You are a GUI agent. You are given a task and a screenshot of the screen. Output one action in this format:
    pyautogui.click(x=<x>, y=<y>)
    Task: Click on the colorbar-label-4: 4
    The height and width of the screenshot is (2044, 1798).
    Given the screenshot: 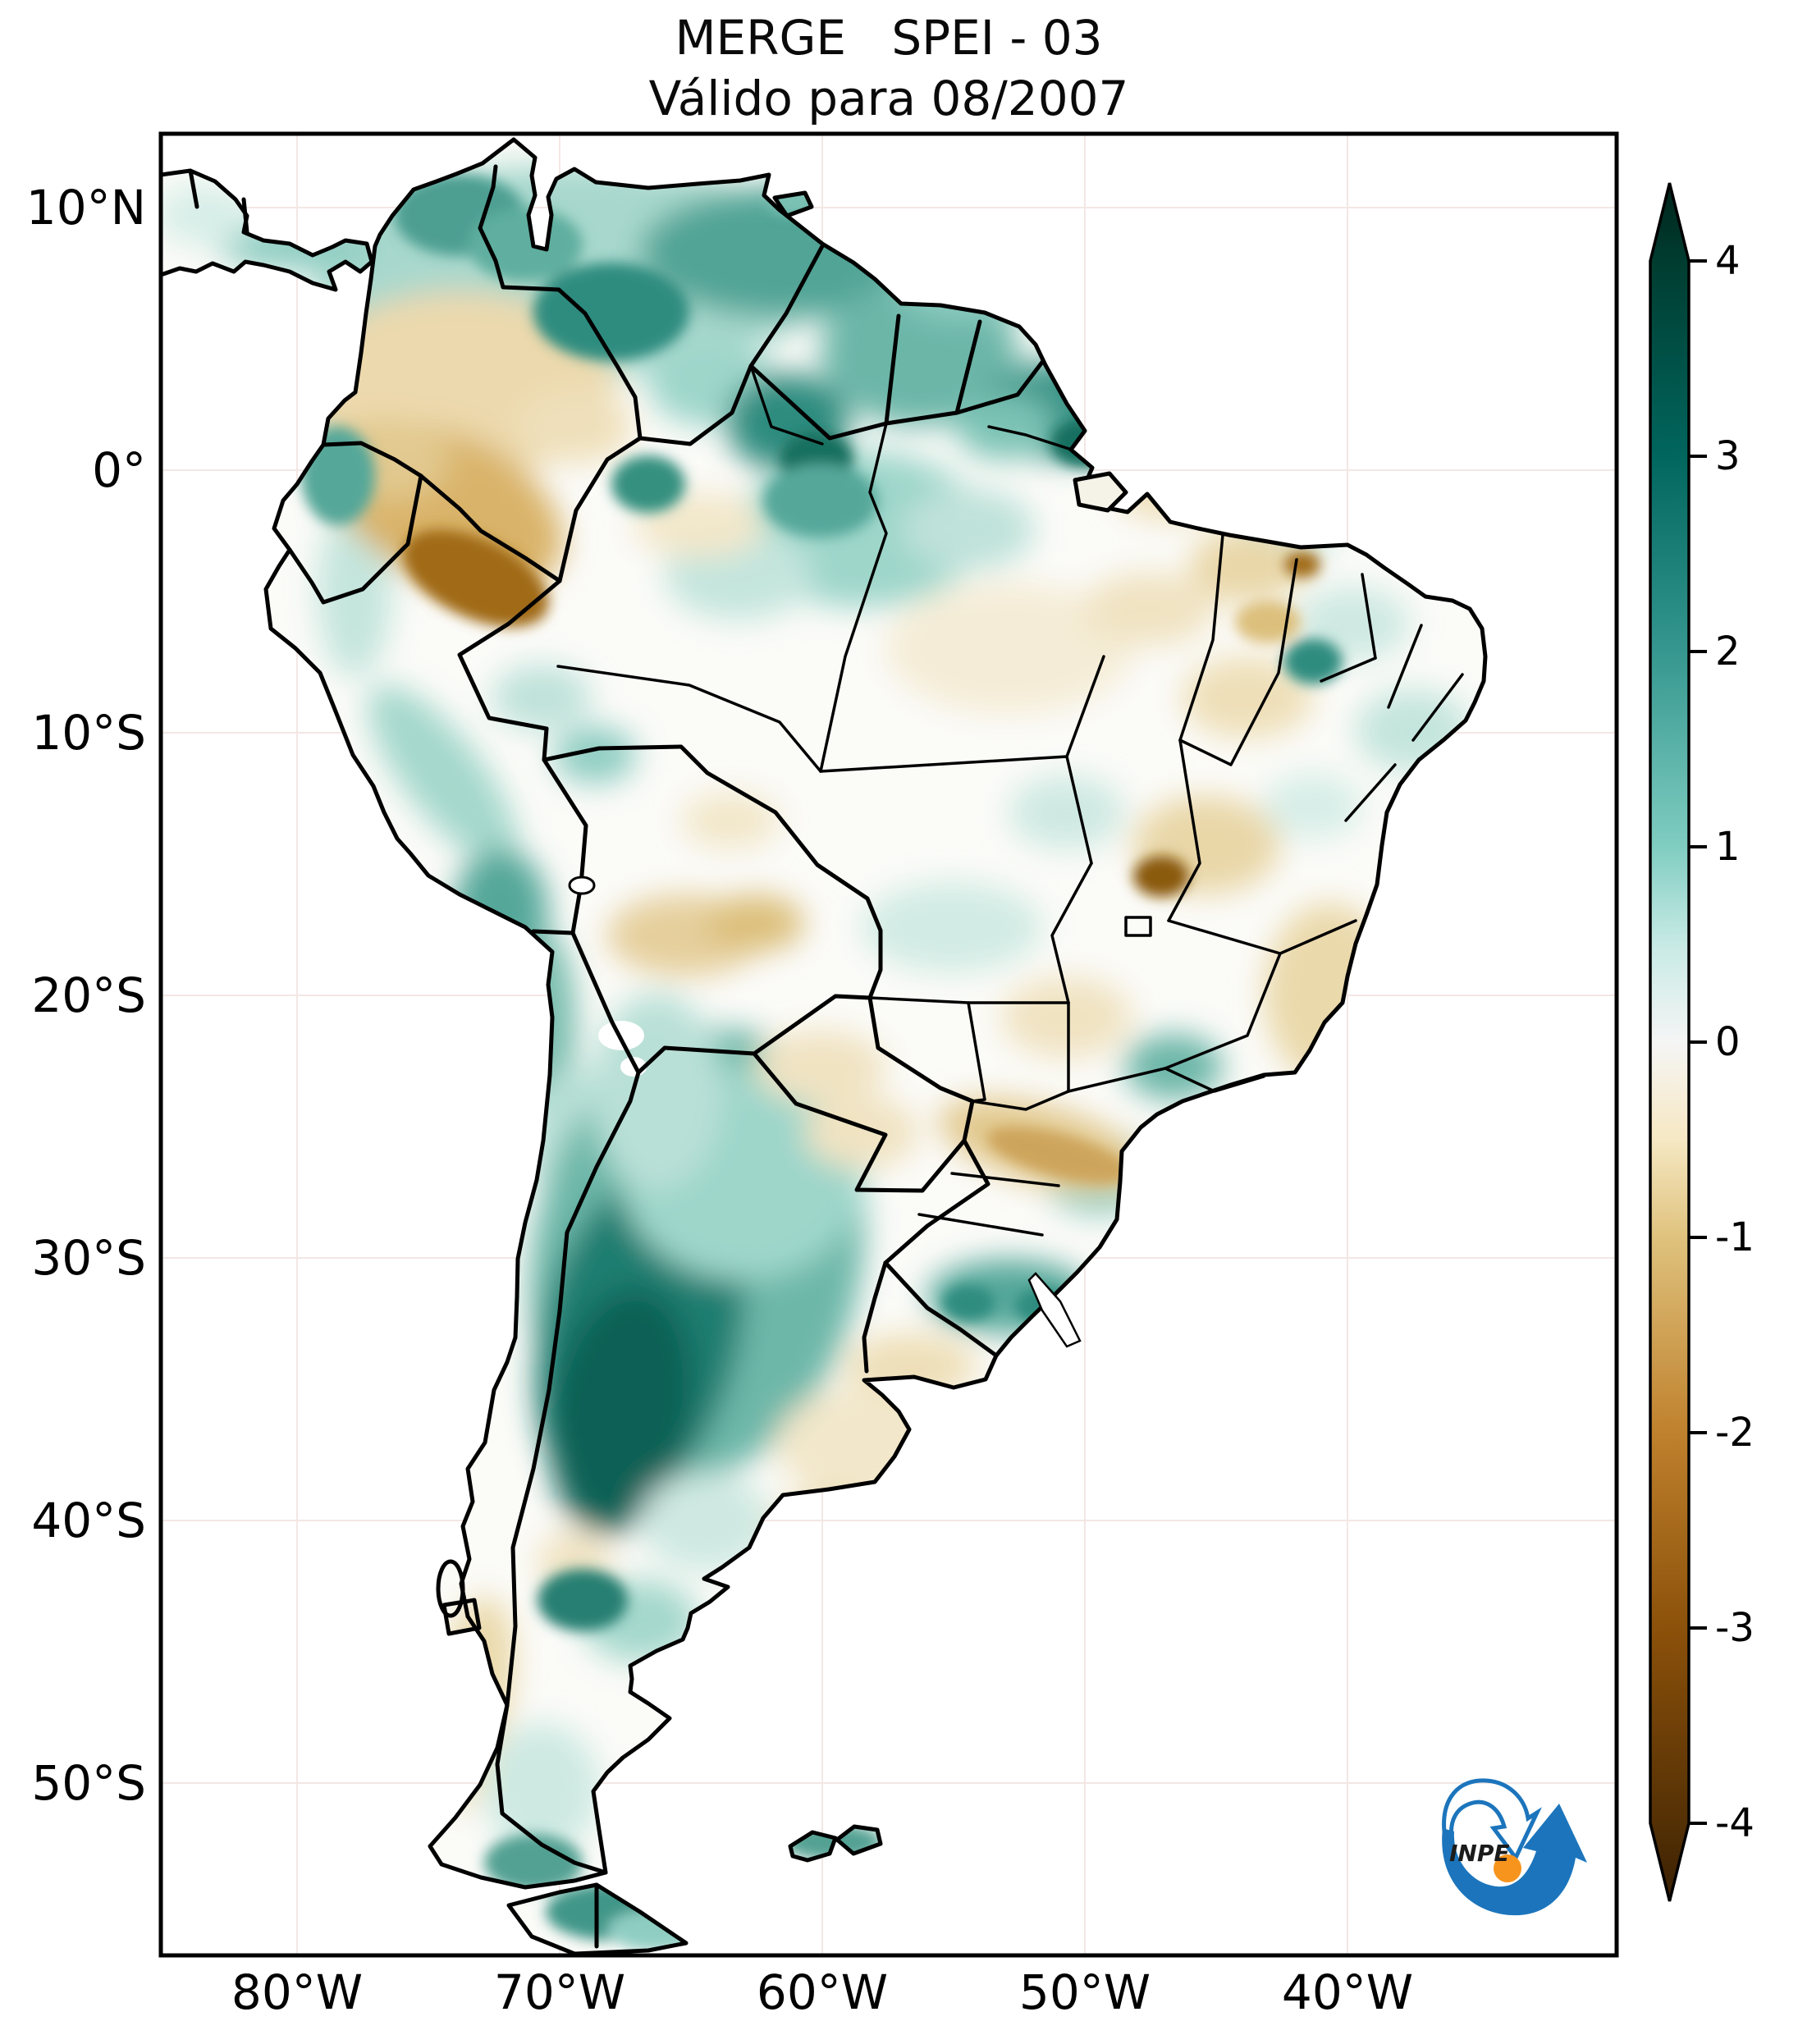 What is the action you would take?
    pyautogui.click(x=1728, y=261)
    